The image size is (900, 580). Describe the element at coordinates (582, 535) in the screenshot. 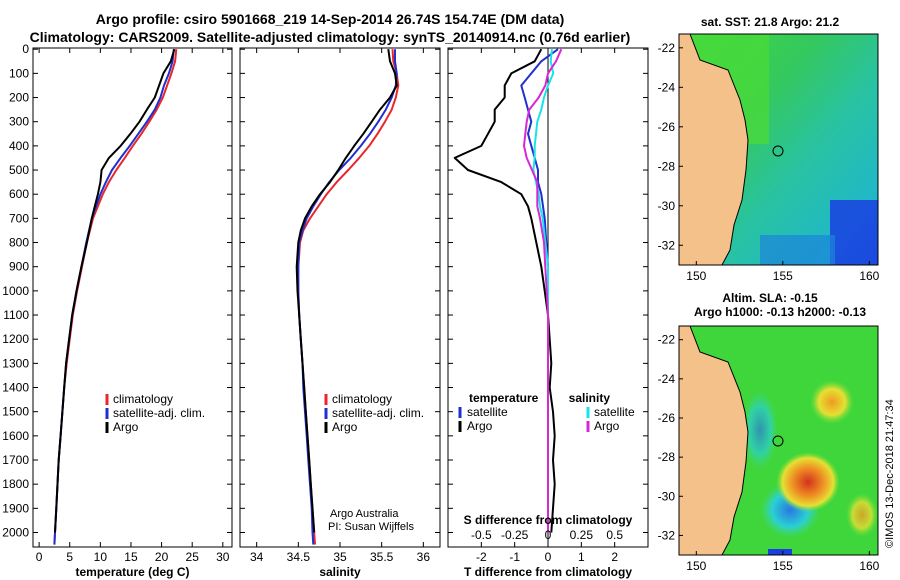

I see `x2-tick-label: 0.25` at that location.